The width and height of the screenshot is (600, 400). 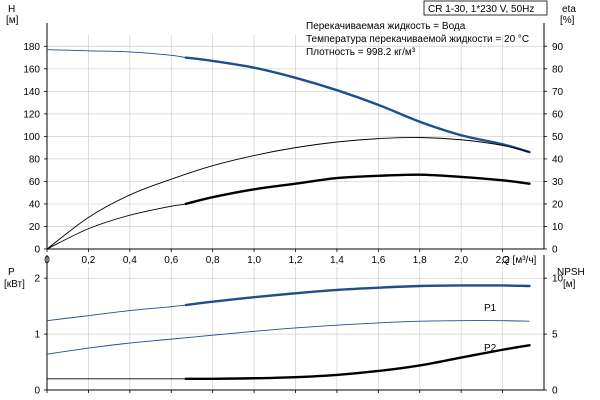 I want to click on p-axis-label: P, so click(x=11, y=272).